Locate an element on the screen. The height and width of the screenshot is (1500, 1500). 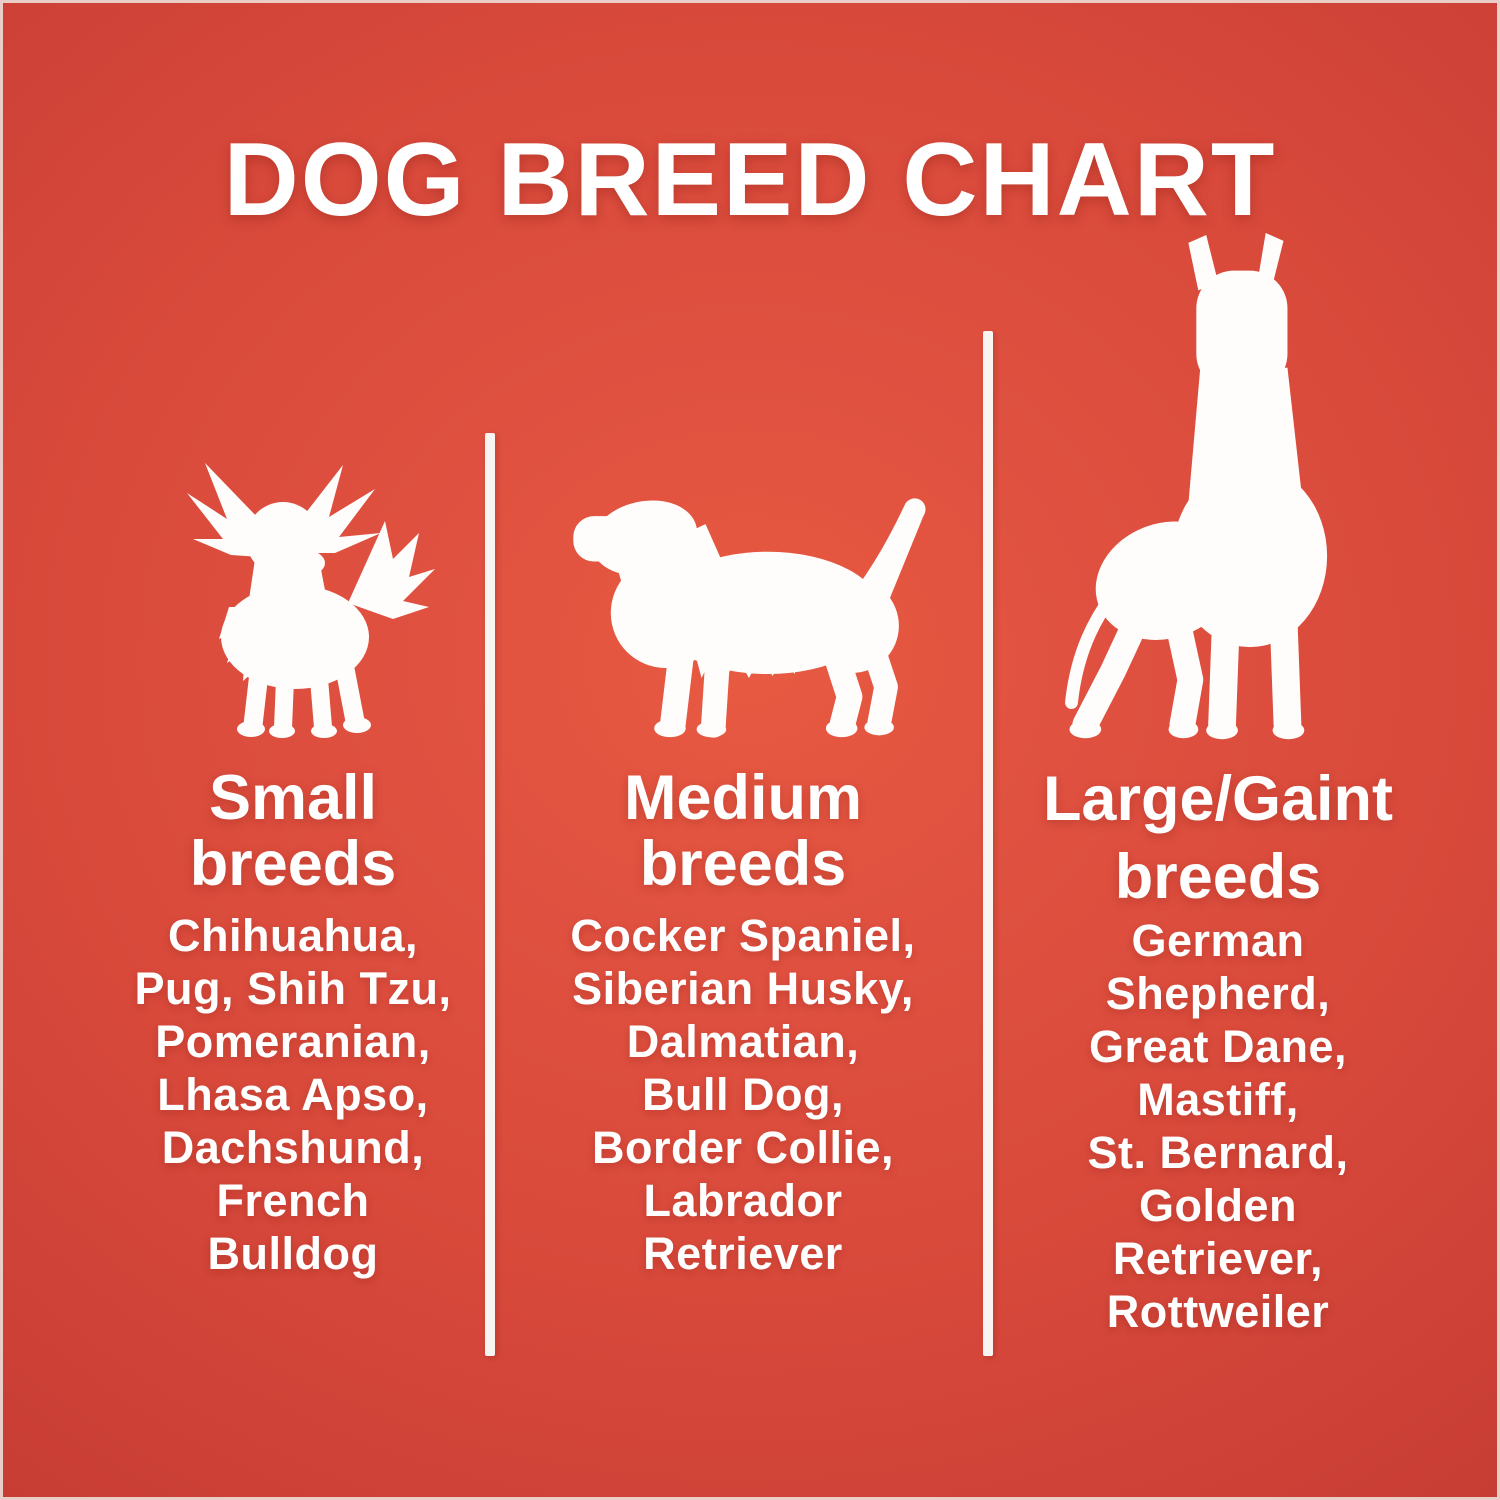
breed-line: Shepherd, is located at coordinates (1218, 993).